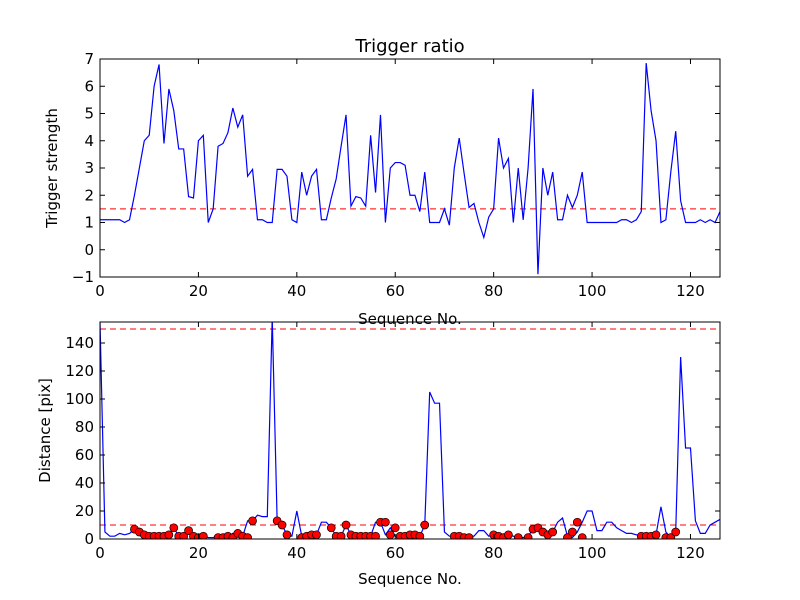  I want to click on y-tick-label: 7, so click(89, 59).